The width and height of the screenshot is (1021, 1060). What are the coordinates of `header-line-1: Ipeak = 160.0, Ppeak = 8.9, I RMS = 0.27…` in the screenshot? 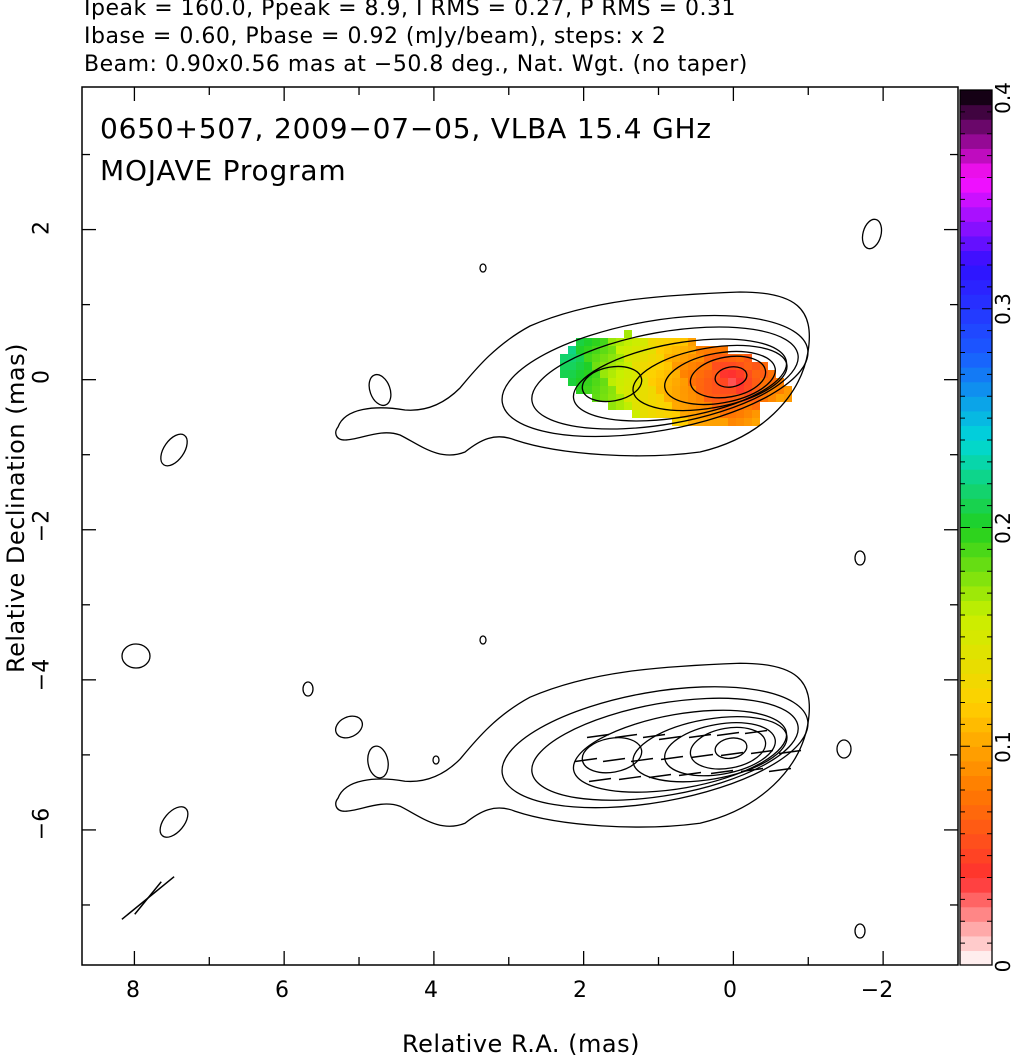 It's located at (410, 10).